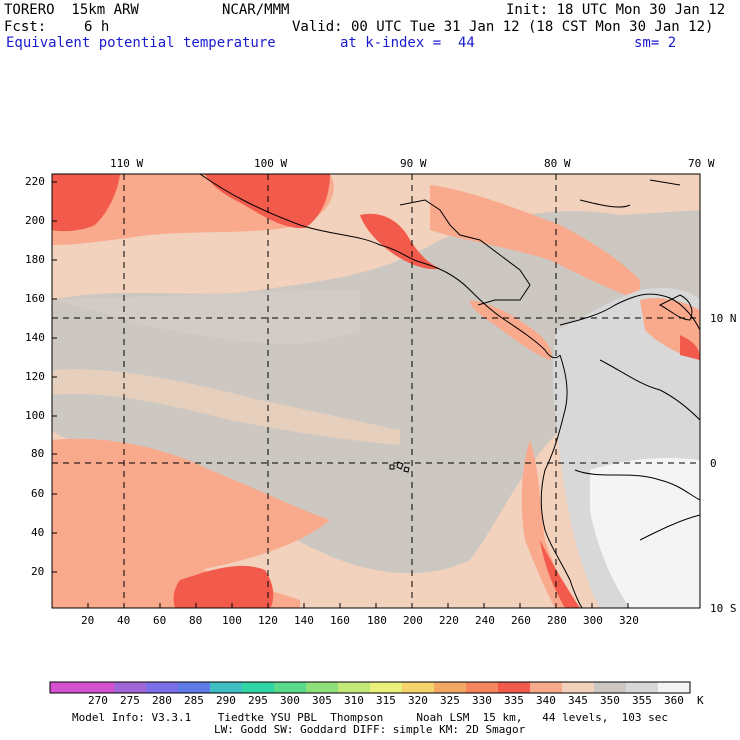  Describe the element at coordinates (35, 259) in the screenshot. I see `y-tick-label: 180` at that location.